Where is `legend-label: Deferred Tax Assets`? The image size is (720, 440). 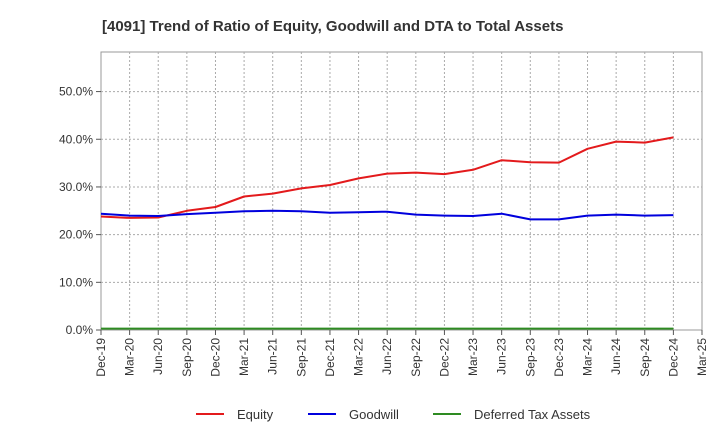
legend-label: Deferred Tax Assets is located at coordinates (532, 414).